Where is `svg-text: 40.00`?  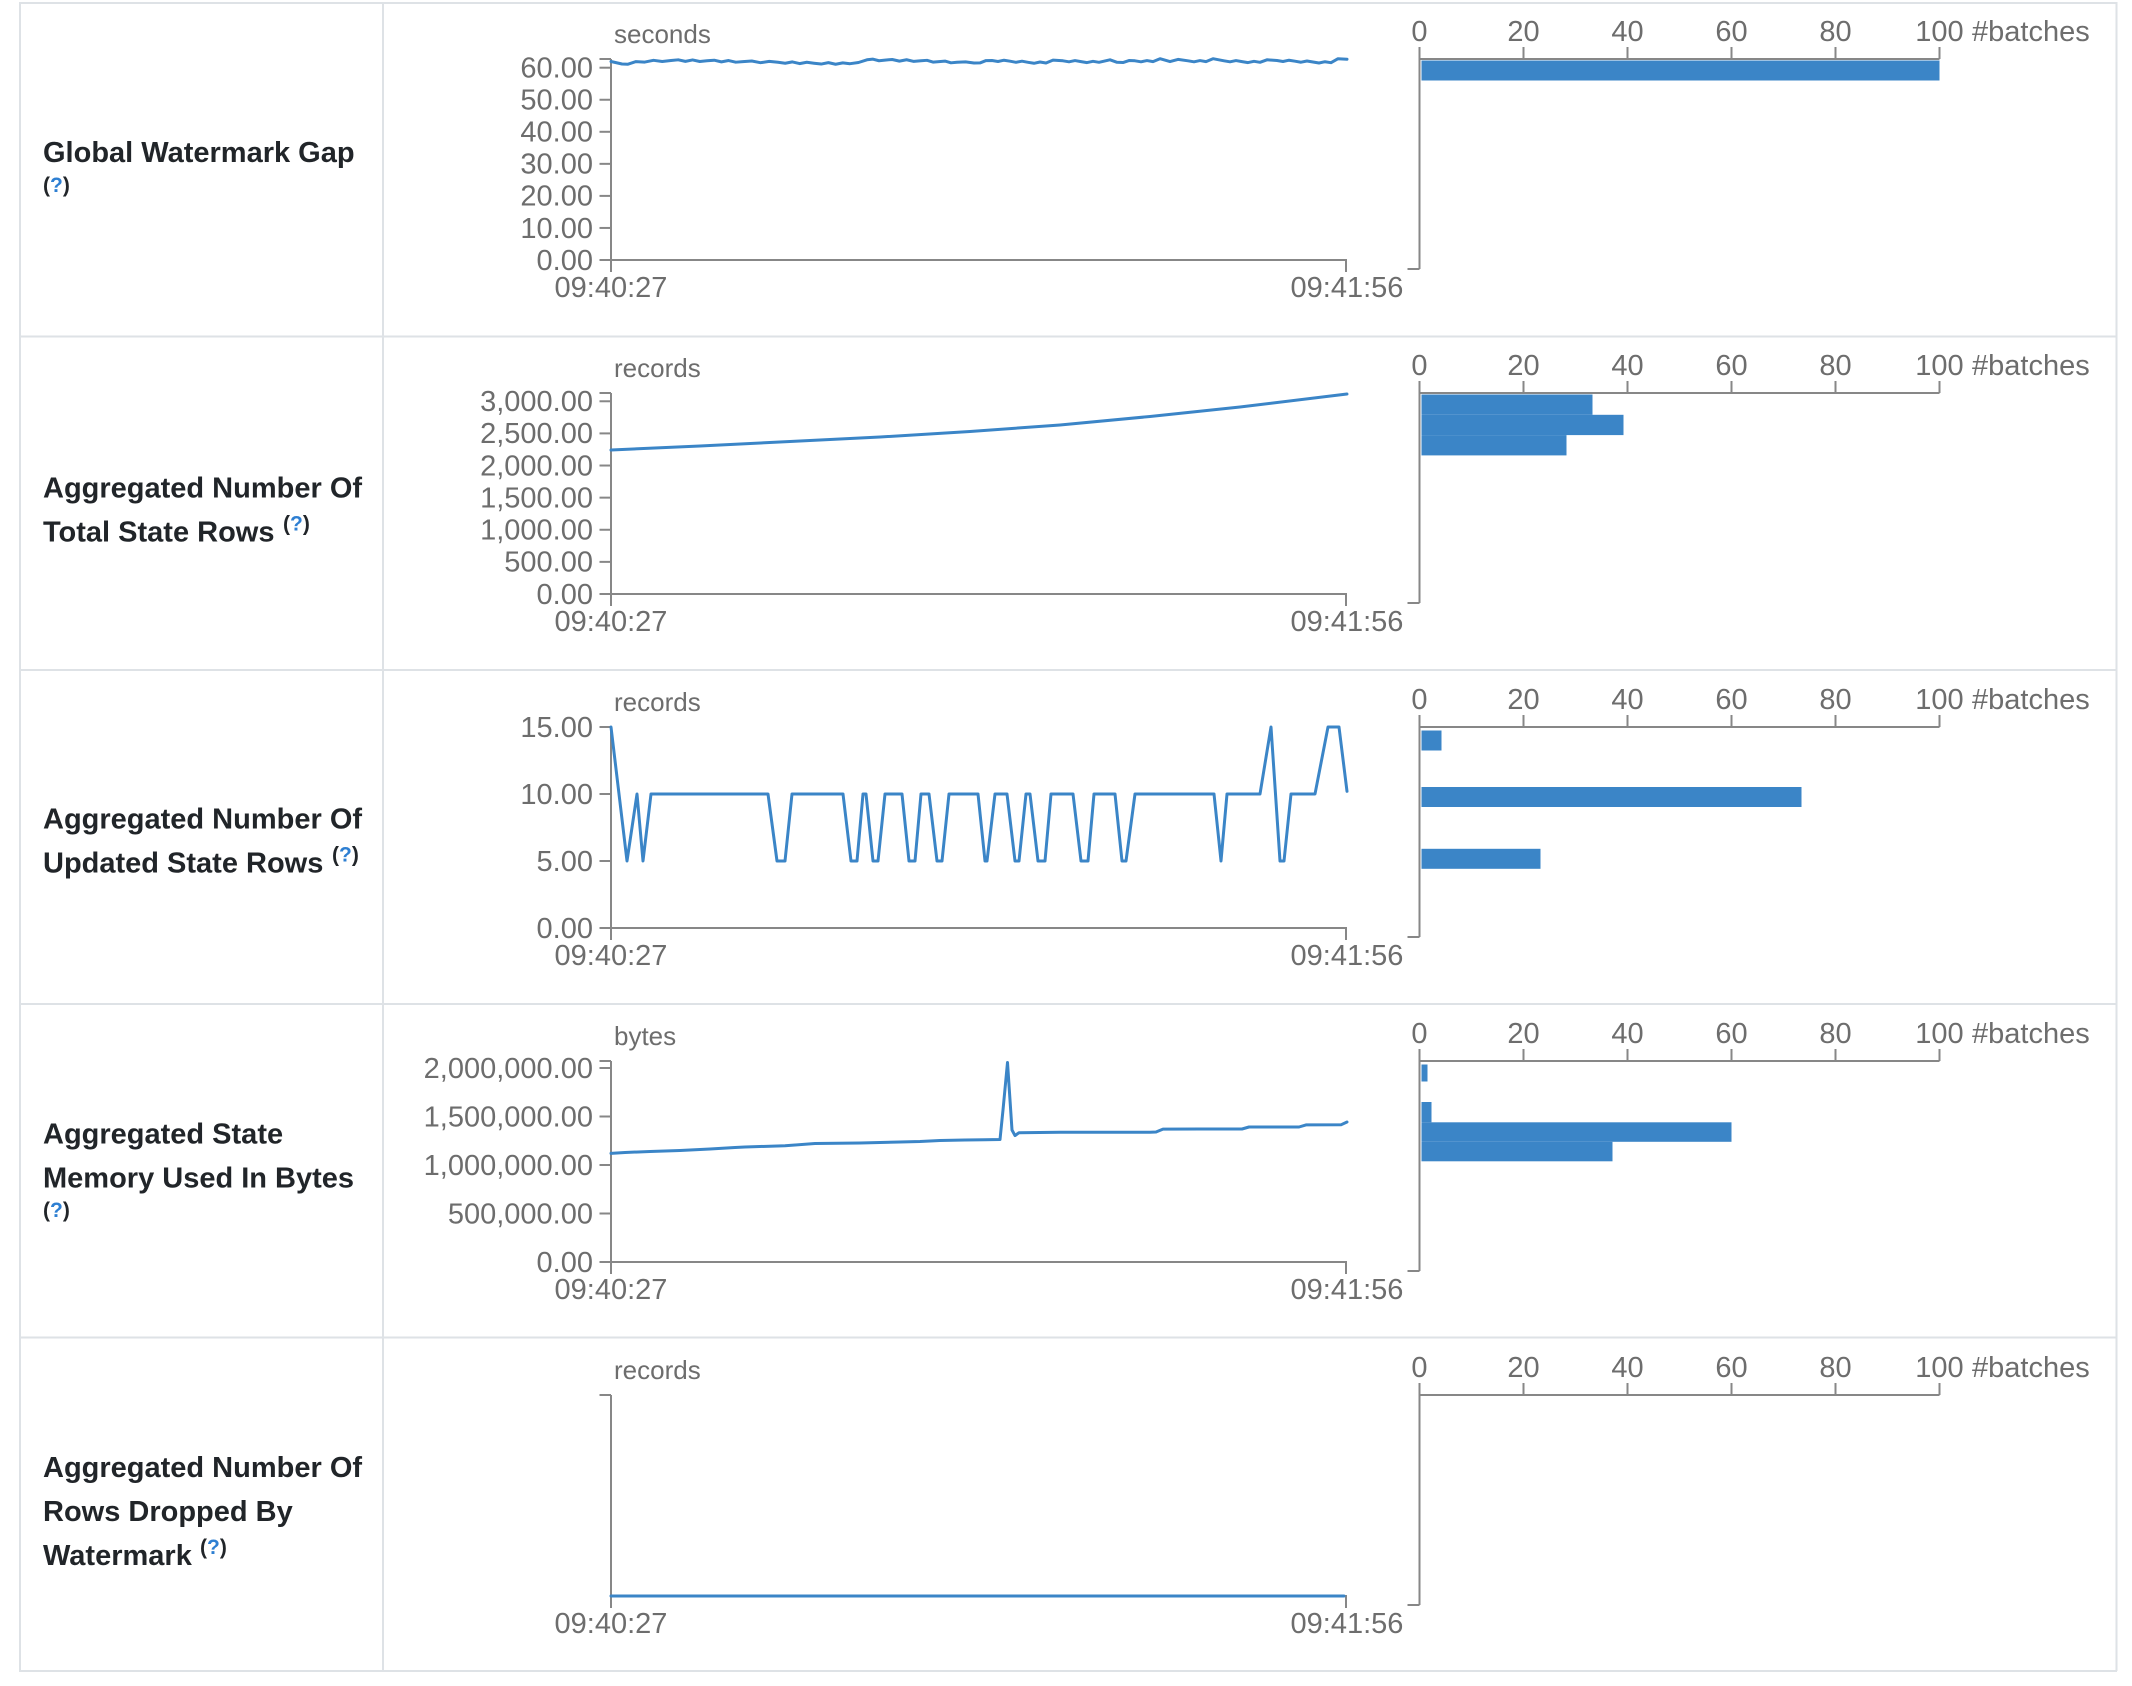
svg-text: 40.00 is located at coordinates (556, 133).